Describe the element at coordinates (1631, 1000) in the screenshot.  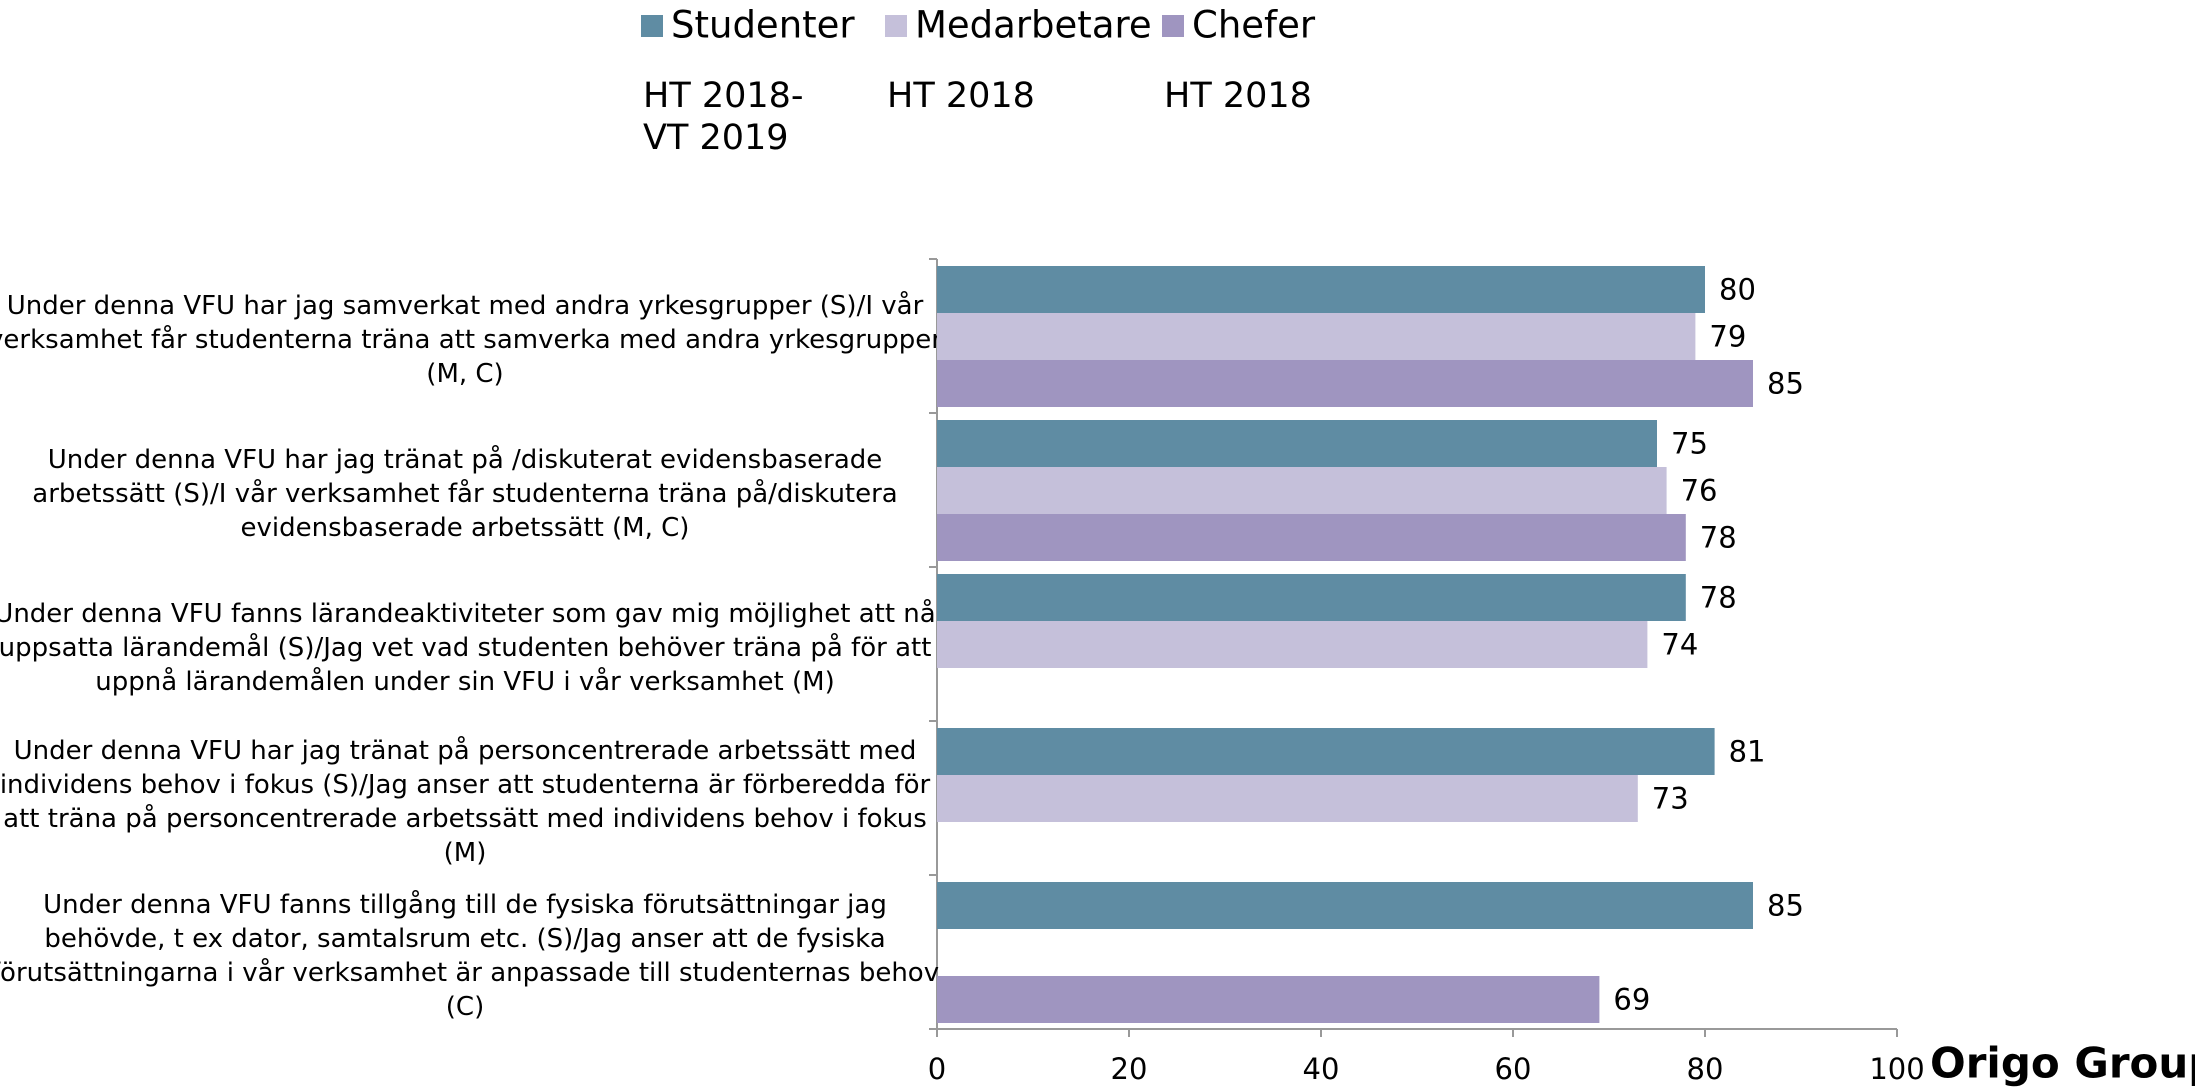
I see `value-label: 69` at that location.